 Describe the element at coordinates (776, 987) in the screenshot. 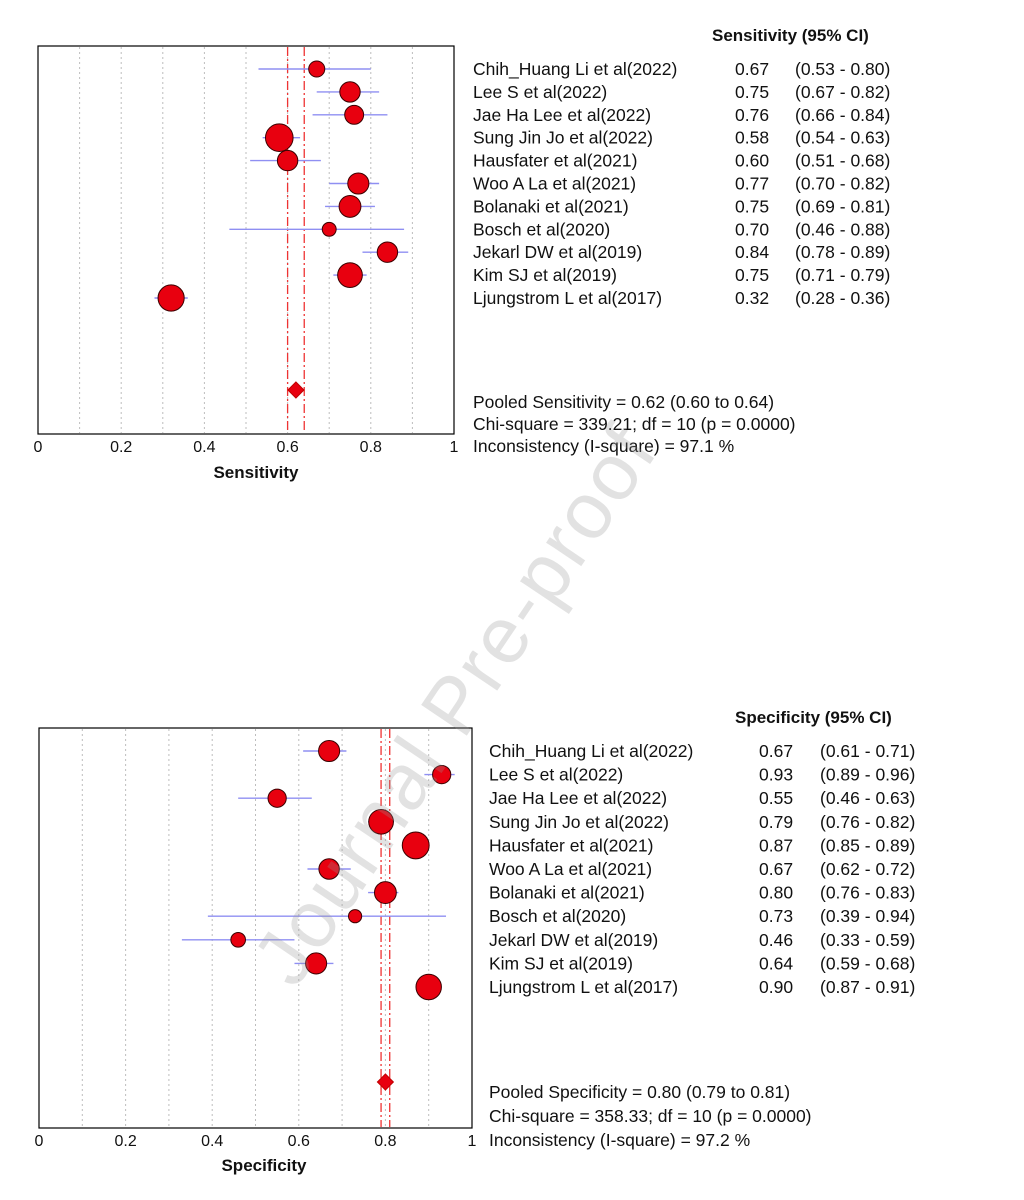

I see `study-value: 0.90` at that location.